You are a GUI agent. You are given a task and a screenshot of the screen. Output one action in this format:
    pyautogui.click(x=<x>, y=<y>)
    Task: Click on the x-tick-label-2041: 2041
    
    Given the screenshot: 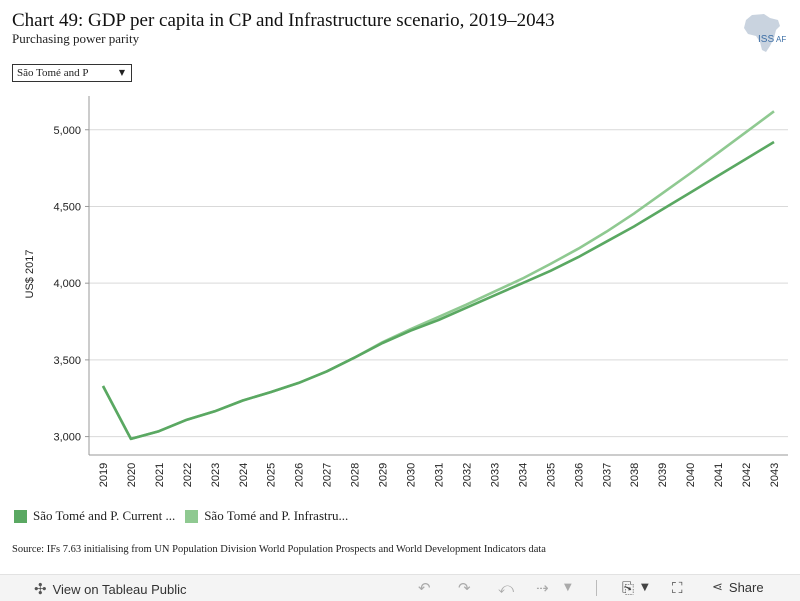 What is the action you would take?
    pyautogui.click(x=719, y=475)
    